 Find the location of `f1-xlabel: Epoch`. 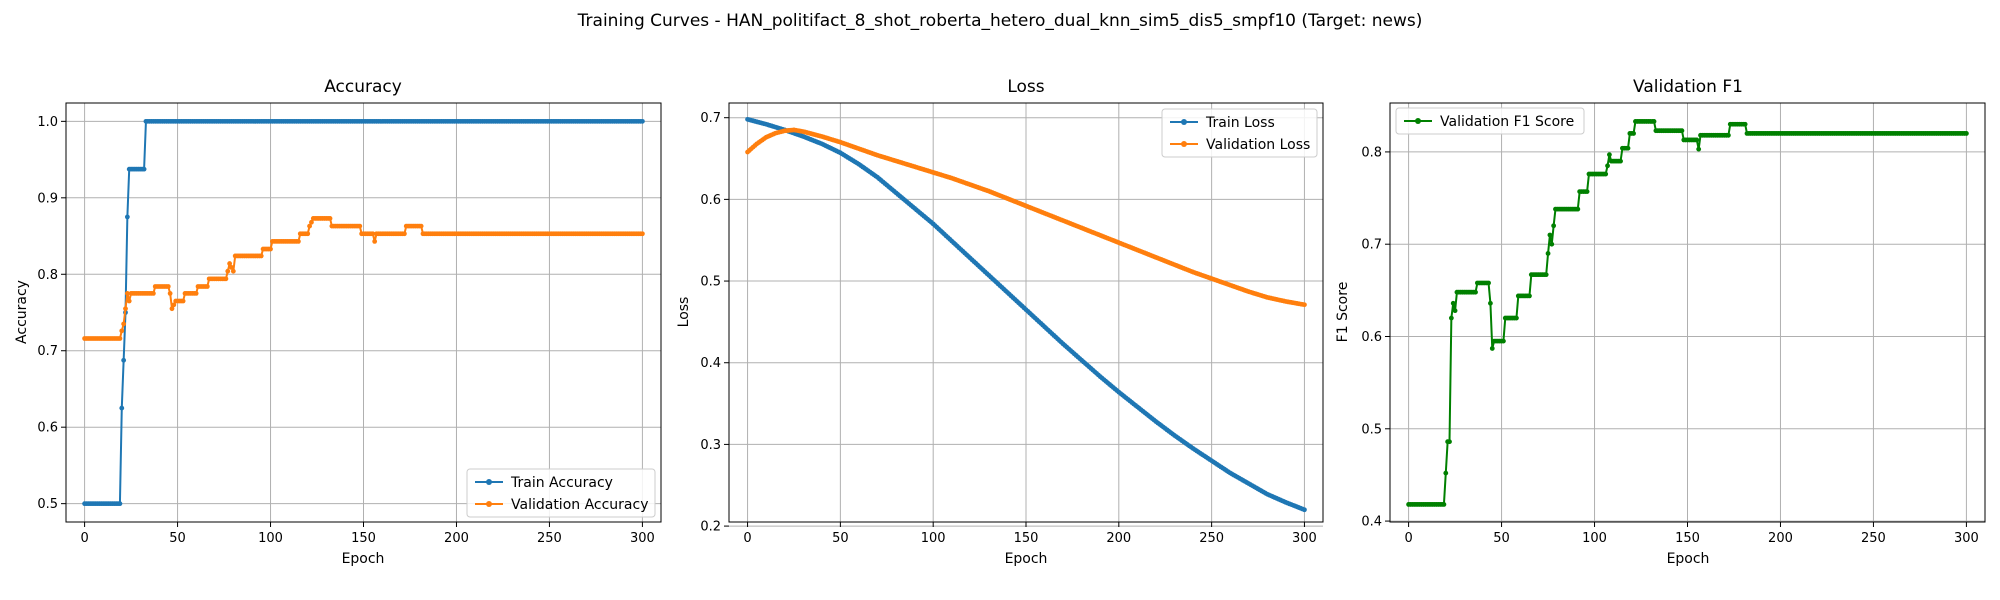

f1-xlabel: Epoch is located at coordinates (1688, 559).